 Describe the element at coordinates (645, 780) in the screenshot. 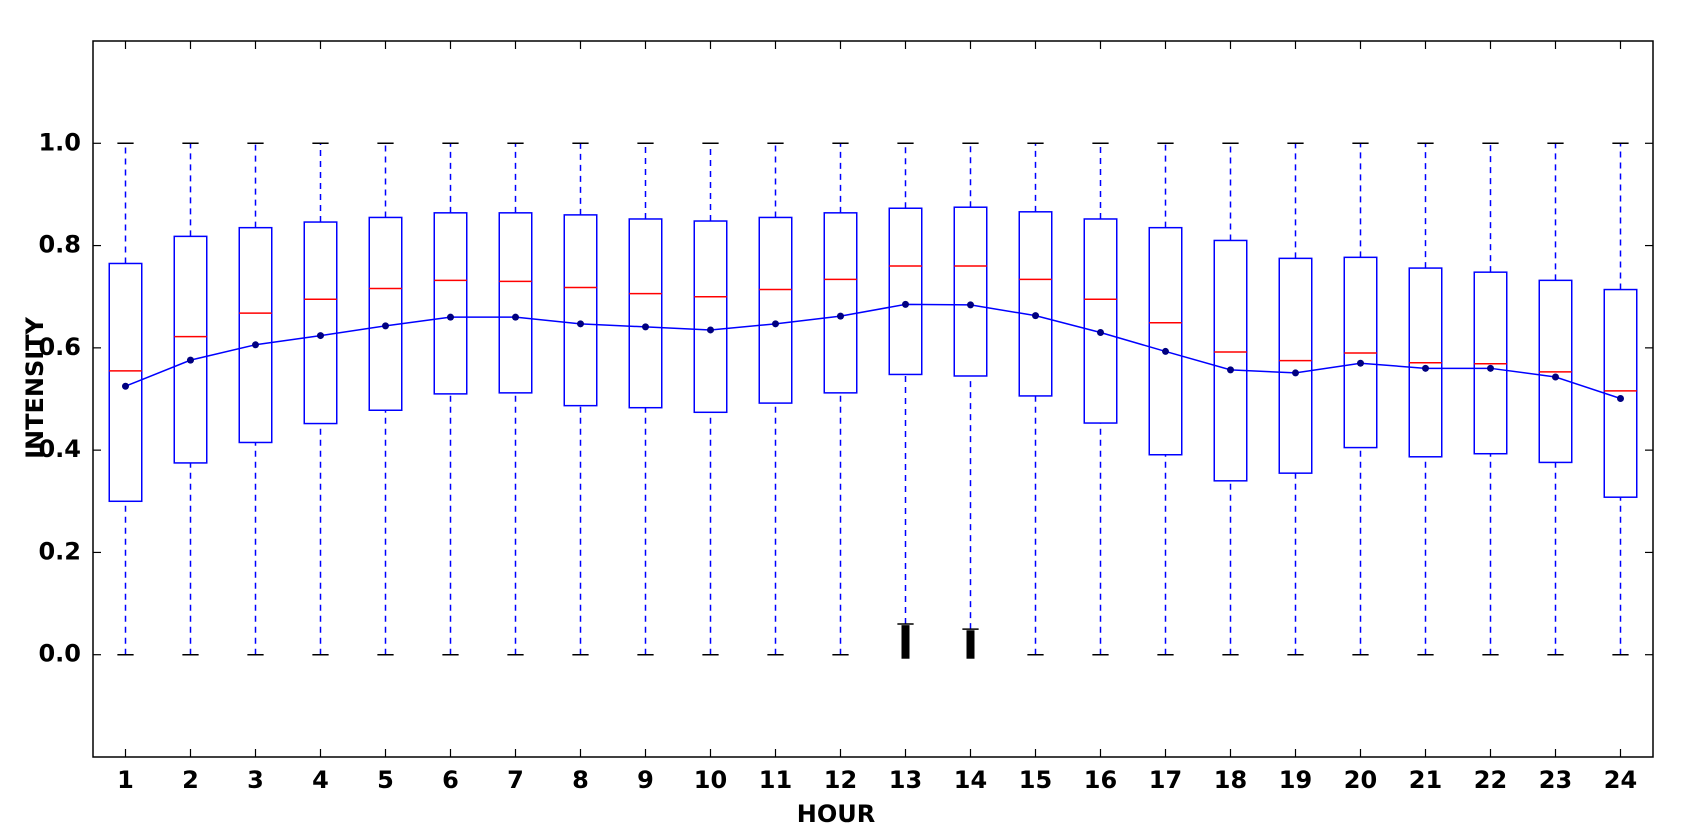

I see `x-tick-label: 9` at that location.